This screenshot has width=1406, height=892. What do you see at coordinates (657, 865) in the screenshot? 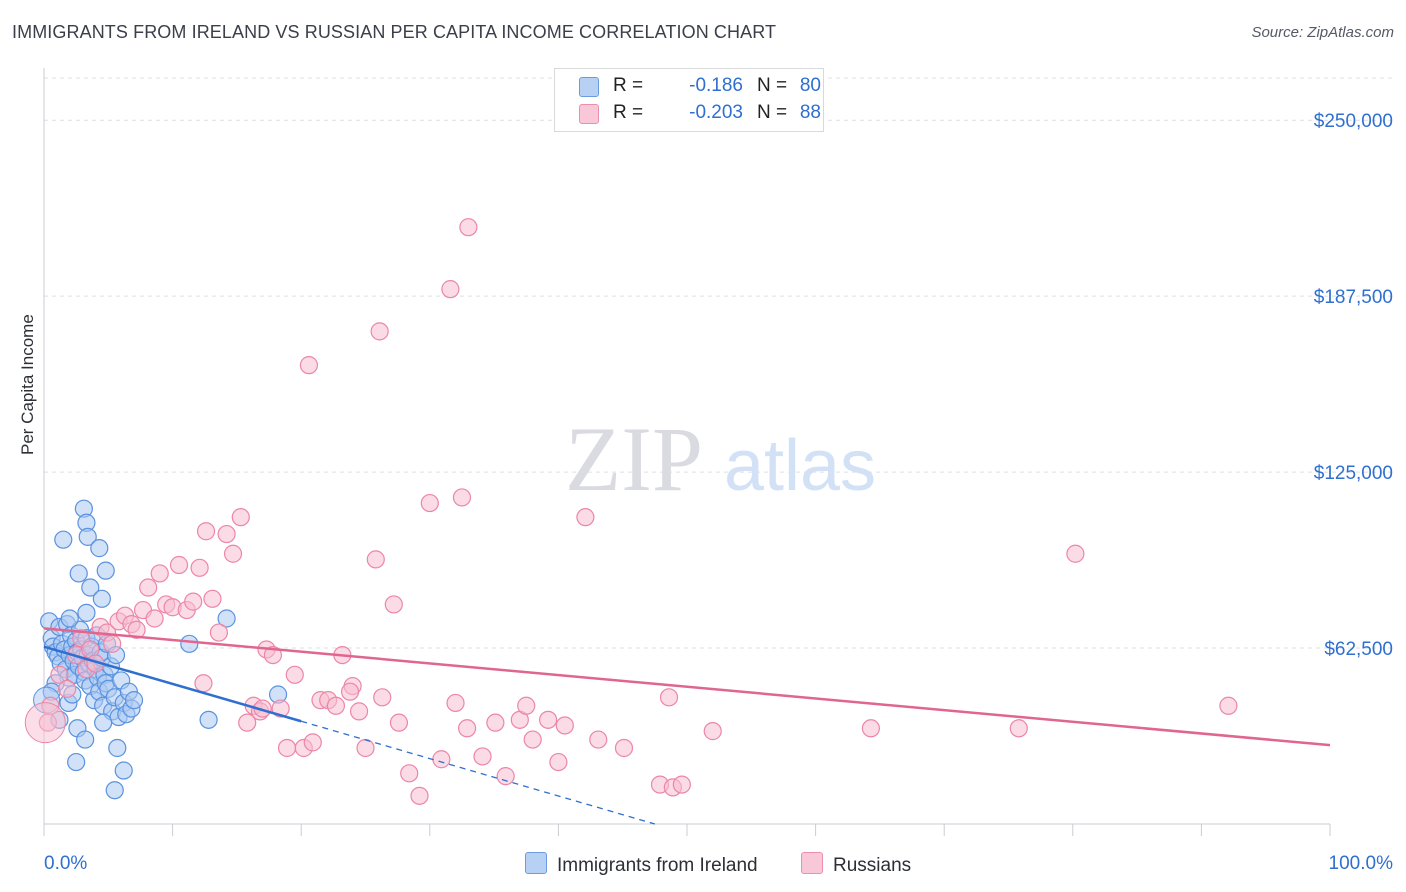
I see `series-name-ireland: Immigrants from Ireland` at bounding box center [657, 865].